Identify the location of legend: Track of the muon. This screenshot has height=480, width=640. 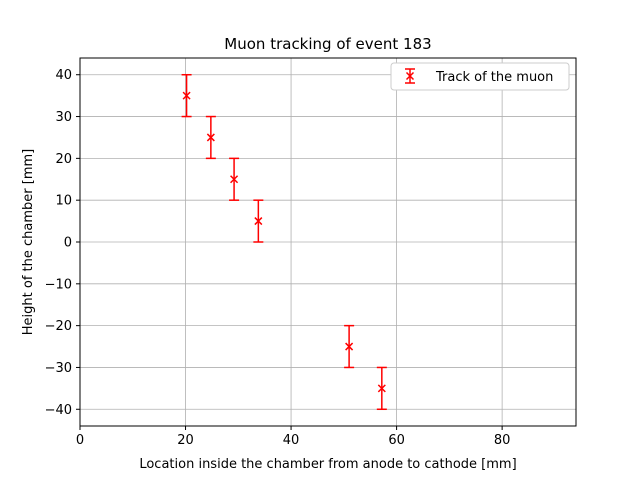
(480, 76).